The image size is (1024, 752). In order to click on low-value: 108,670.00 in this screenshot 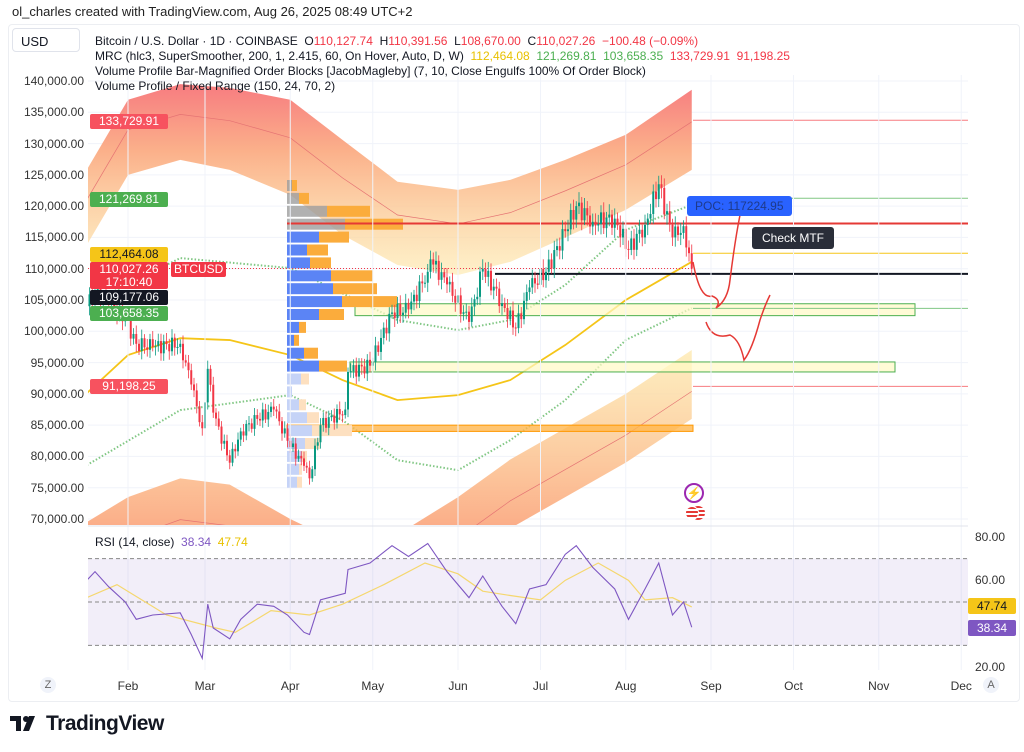, I will do `click(490, 41)`.